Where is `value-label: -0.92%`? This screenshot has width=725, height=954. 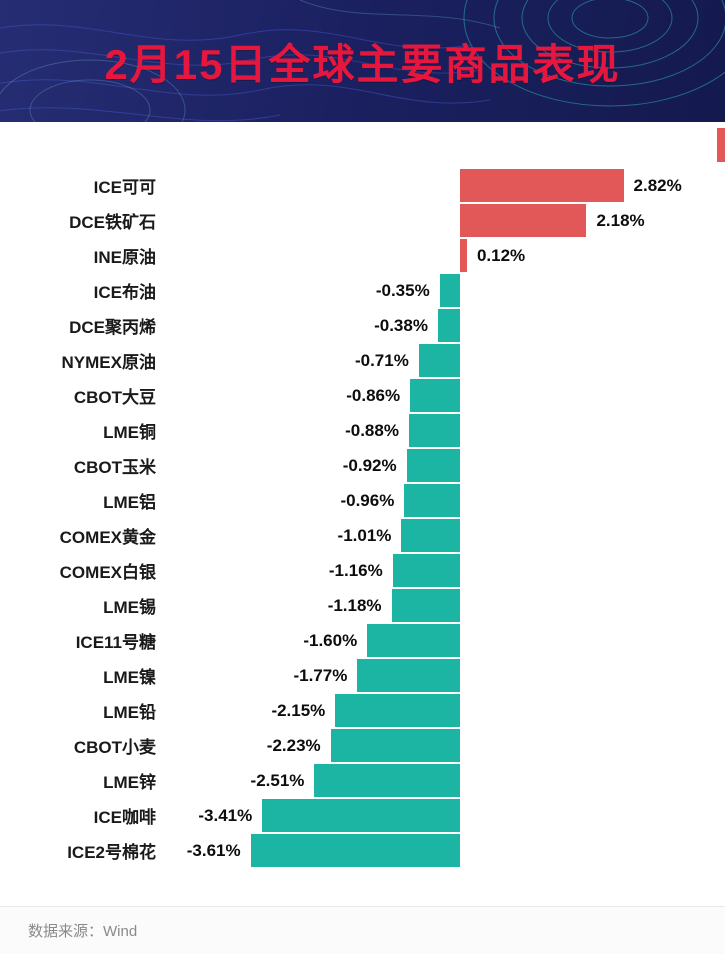
value-label: -0.92% is located at coordinates (369, 465).